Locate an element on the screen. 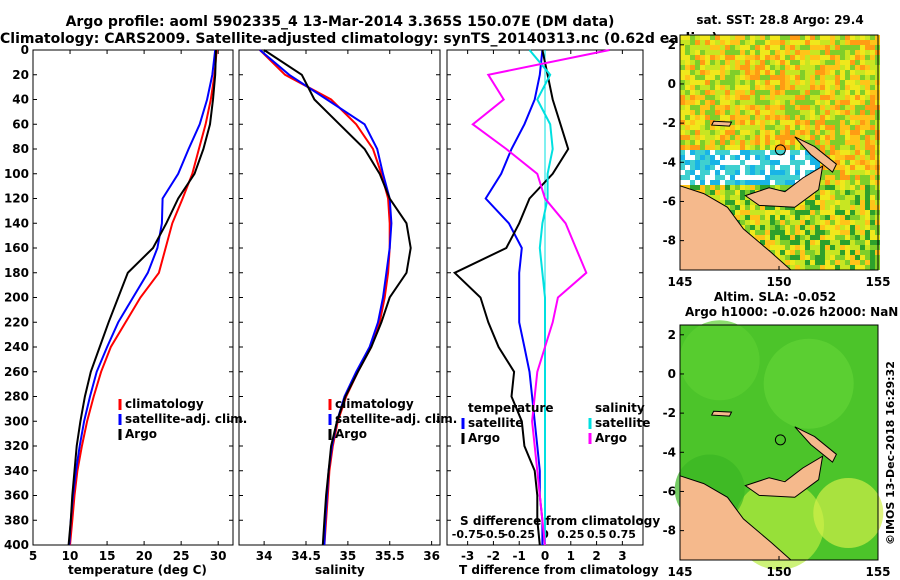  salinity-xlabel: salinity is located at coordinates (340, 570).